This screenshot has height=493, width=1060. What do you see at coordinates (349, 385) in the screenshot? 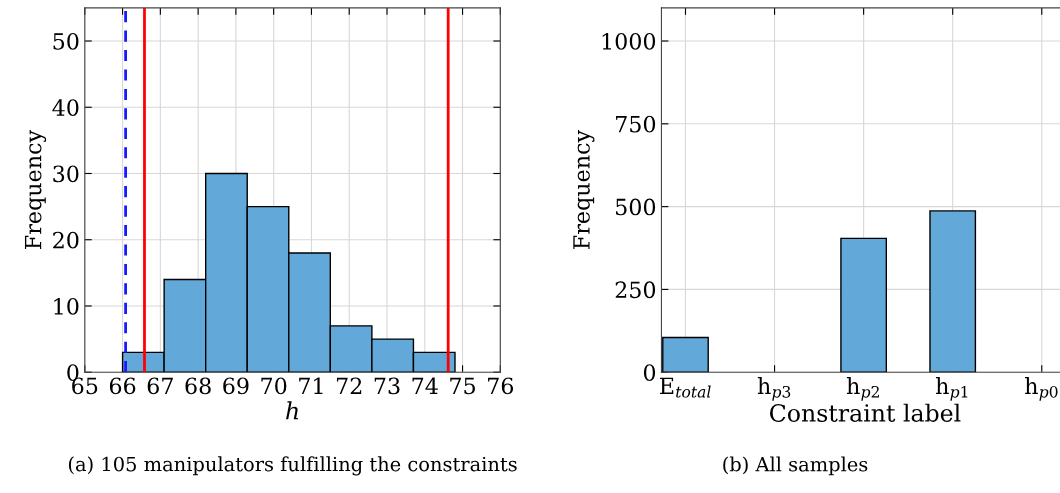
I see `x-tick-label: 72` at bounding box center [349, 385].